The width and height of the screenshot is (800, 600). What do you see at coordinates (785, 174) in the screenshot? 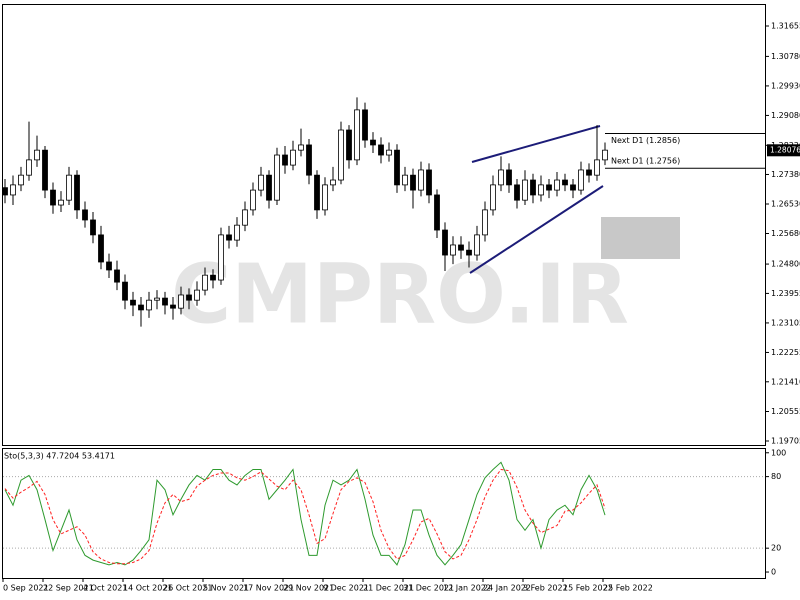
I see `y-tick-label: 1.27380` at bounding box center [785, 174].